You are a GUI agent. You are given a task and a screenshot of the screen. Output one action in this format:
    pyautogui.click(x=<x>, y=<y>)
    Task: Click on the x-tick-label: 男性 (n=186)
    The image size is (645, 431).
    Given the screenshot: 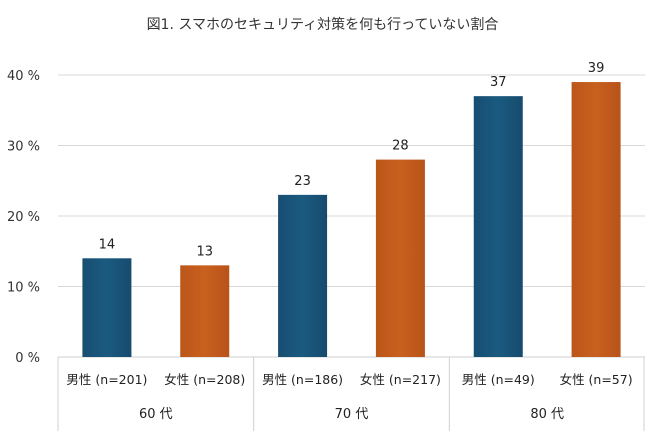 What is the action you would take?
    pyautogui.click(x=302, y=379)
    